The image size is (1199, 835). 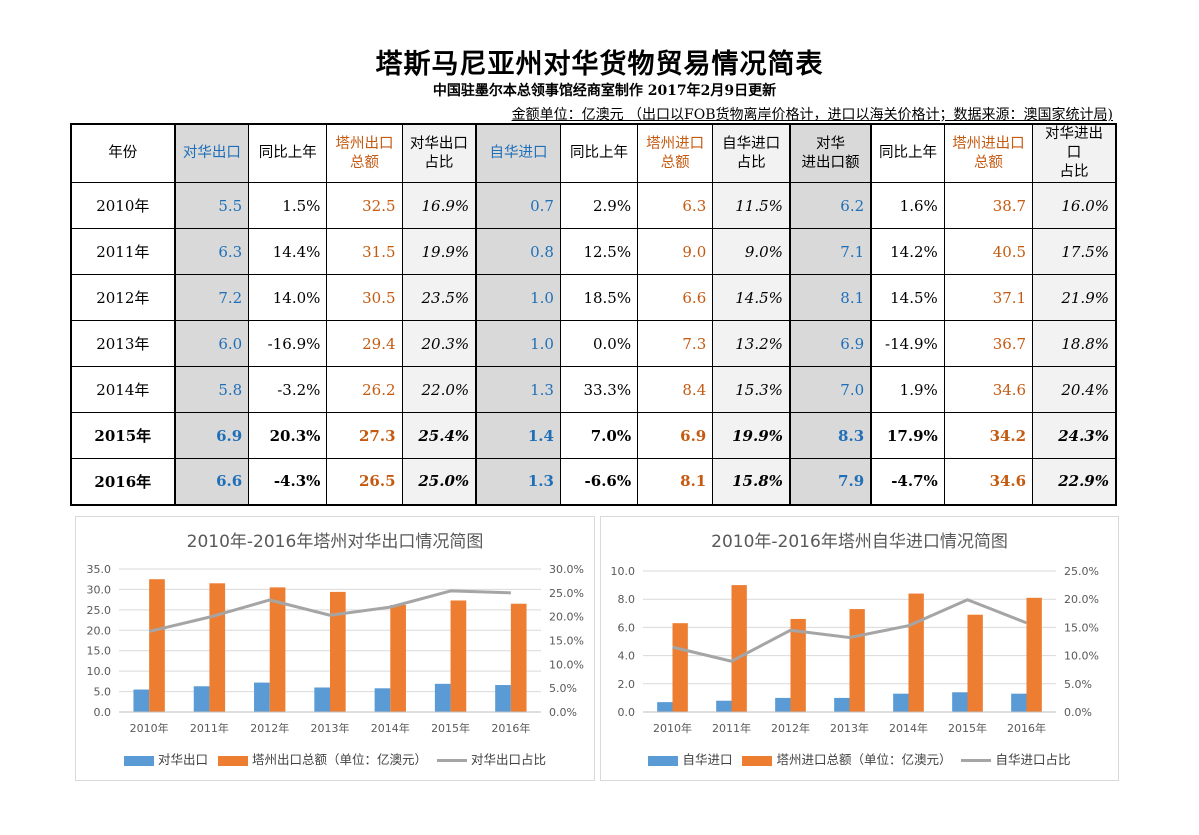 I want to click on cell-yoy: -3.2%, so click(x=288, y=389).